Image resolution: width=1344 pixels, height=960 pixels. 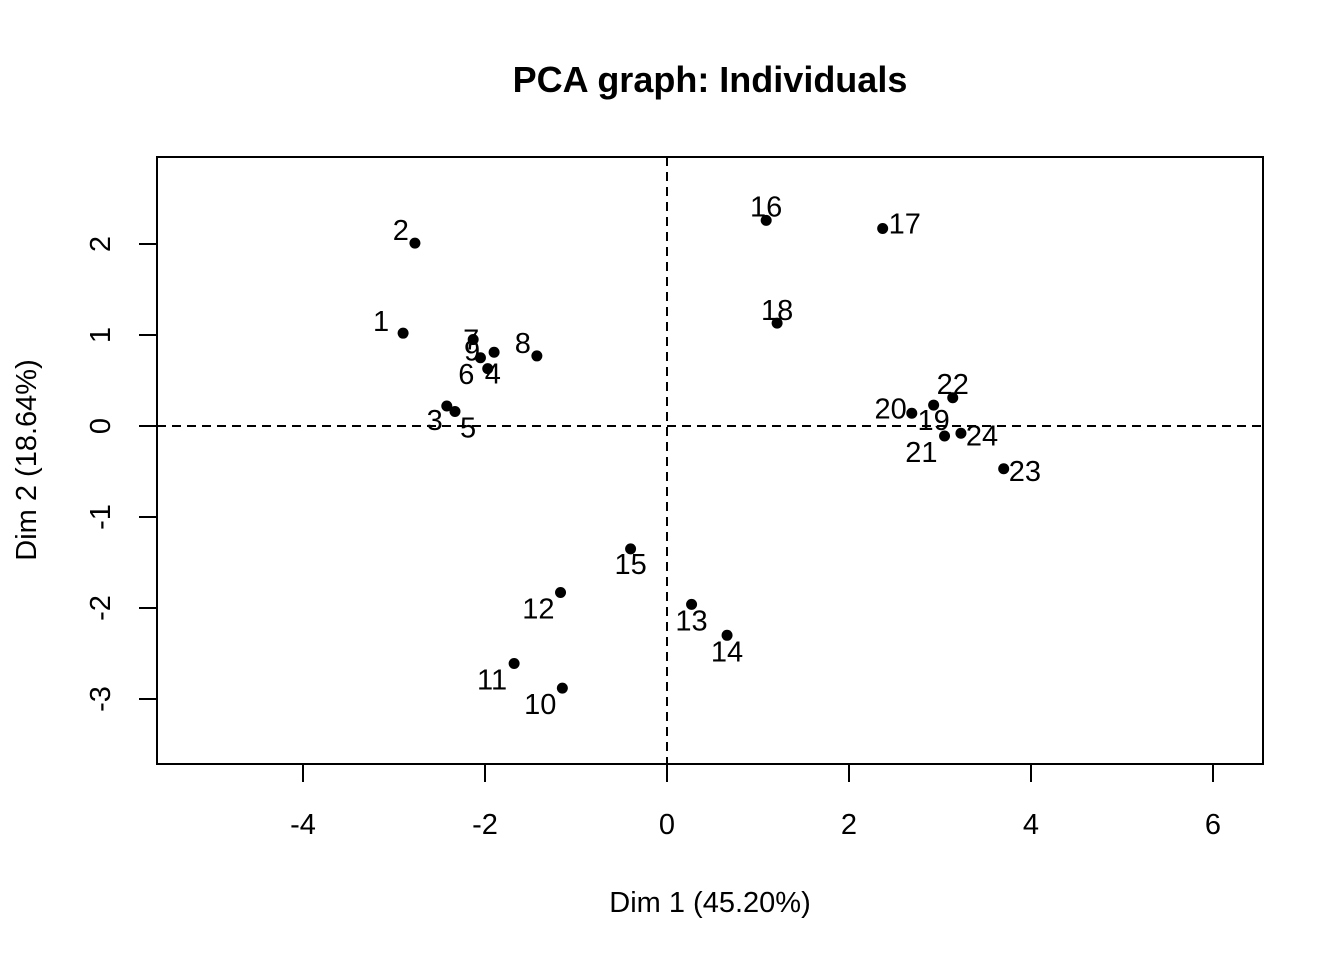 I want to click on point-label: 14, so click(x=727, y=652).